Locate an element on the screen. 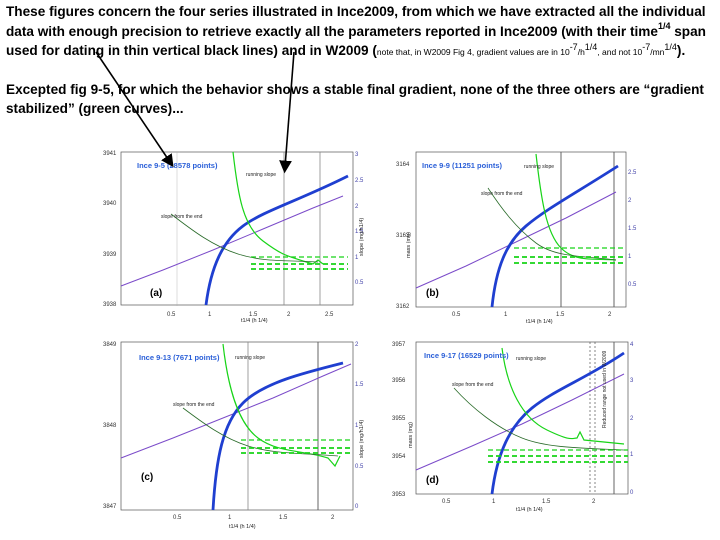  chart-c-xlabel: t1/4 (h 1/4) is located at coordinates (242, 527).